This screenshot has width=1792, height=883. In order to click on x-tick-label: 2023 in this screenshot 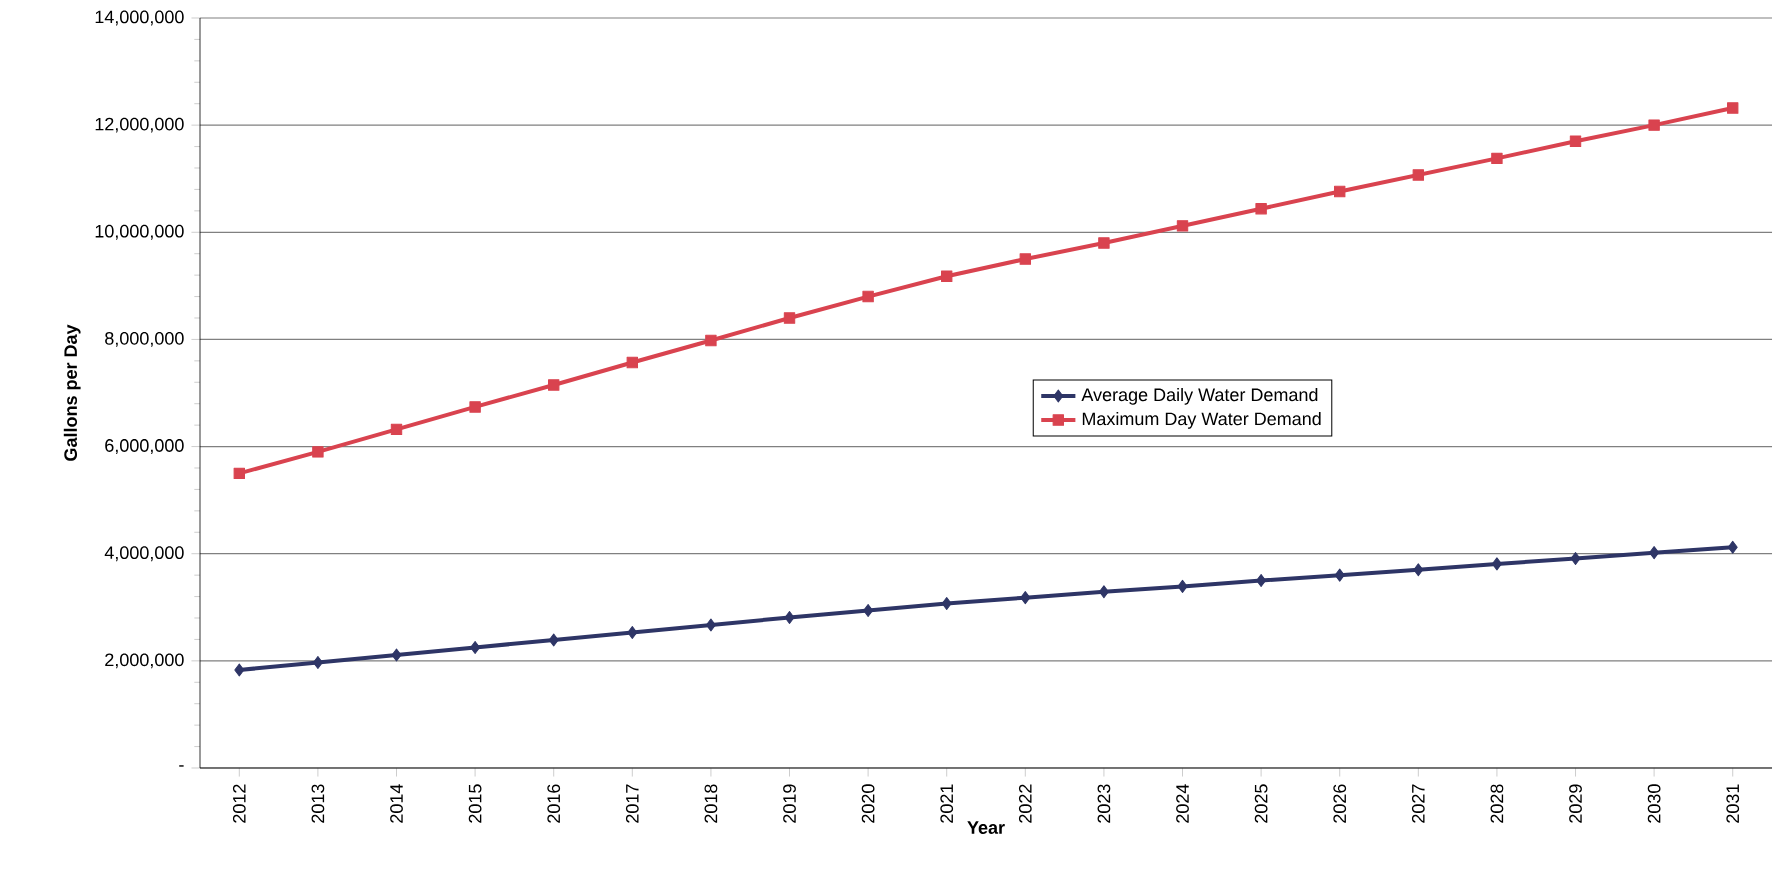, I will do `click(1104, 803)`.